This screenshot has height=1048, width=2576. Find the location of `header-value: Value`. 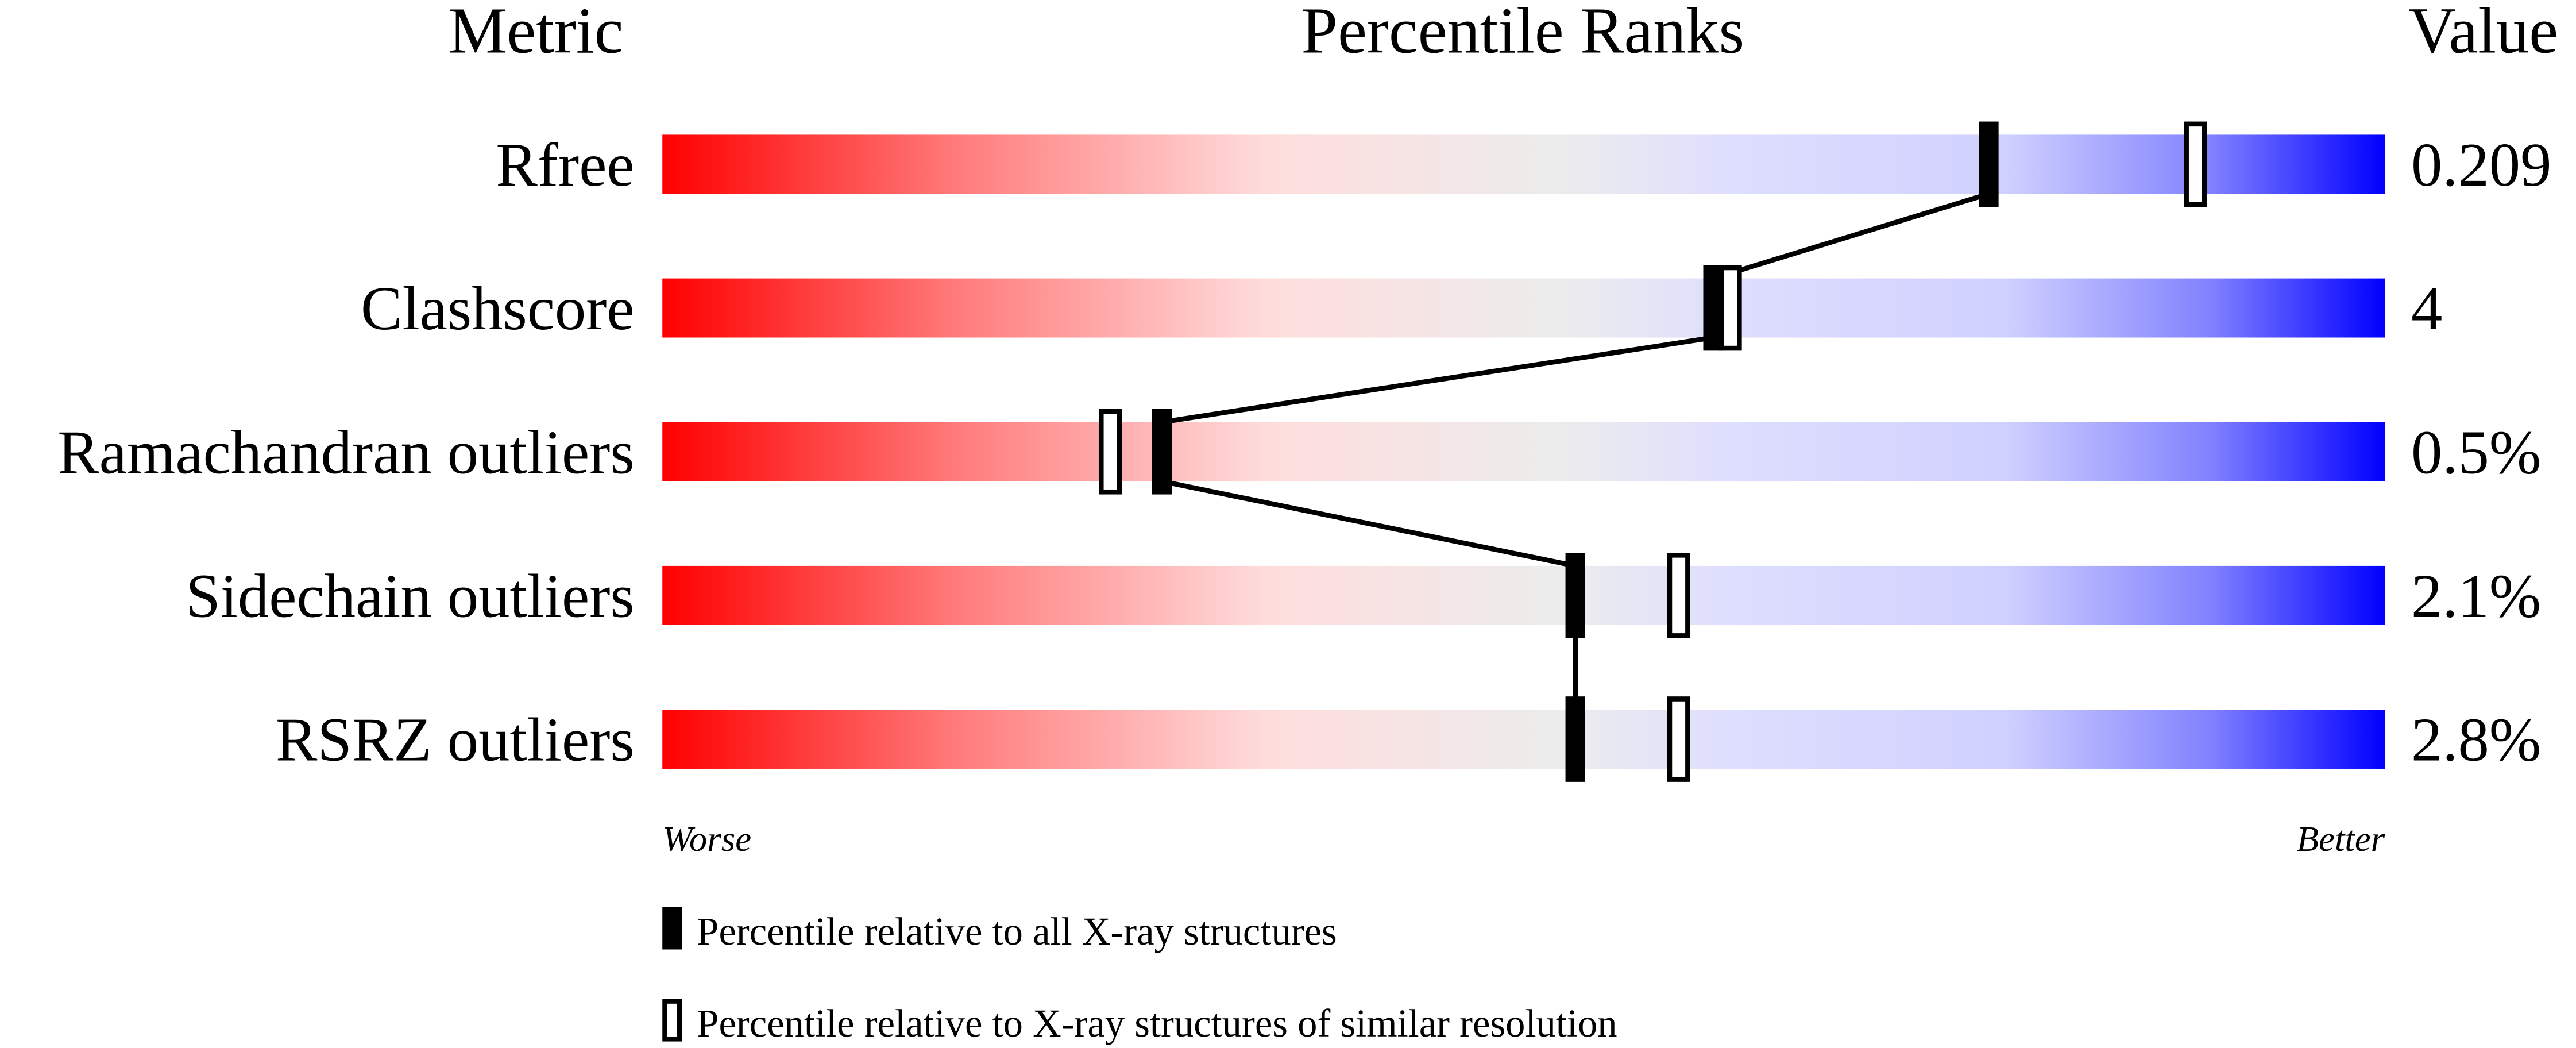

header-value: Value is located at coordinates (2483, 33).